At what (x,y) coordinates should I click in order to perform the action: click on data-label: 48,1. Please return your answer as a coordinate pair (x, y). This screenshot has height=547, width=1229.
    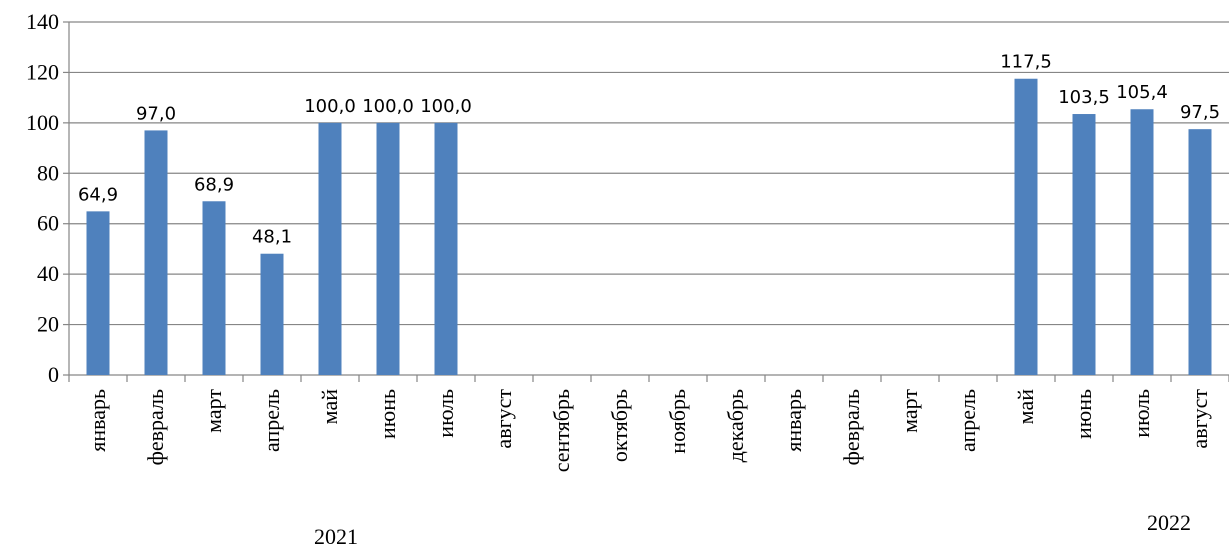
    Looking at the image, I should click on (272, 237).